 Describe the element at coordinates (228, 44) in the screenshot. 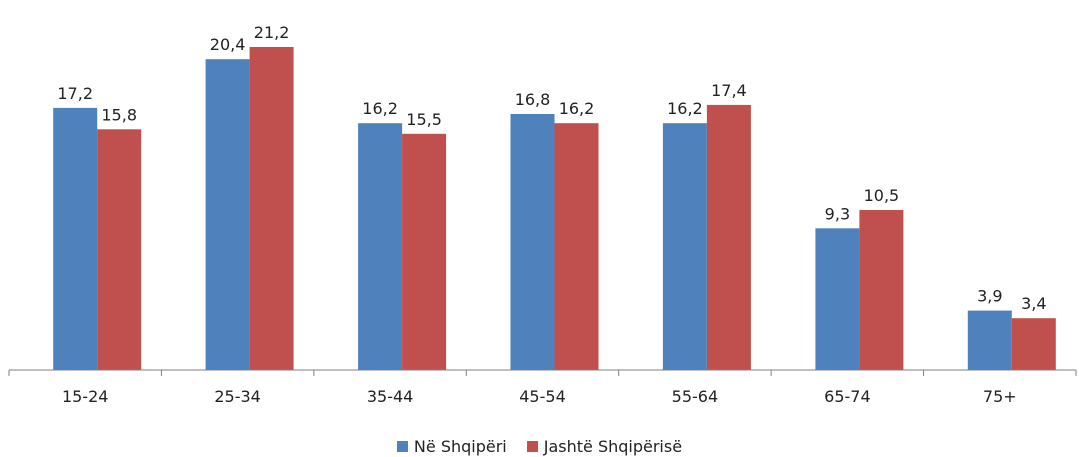

I see `data-label-series-1-25-34: 20,4` at that location.